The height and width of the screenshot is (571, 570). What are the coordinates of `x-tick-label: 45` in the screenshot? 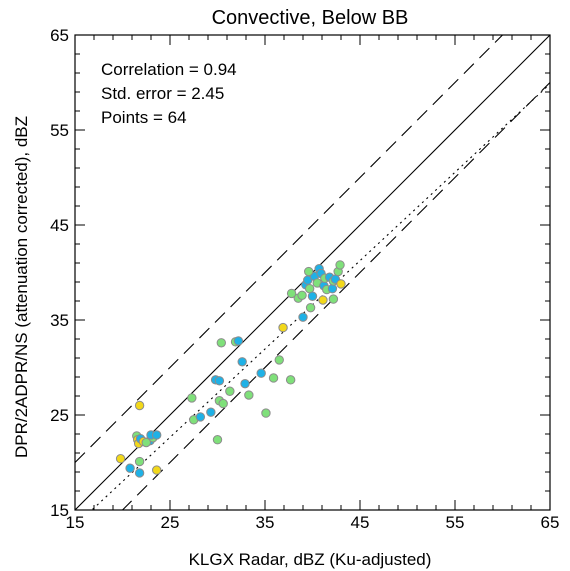 It's located at (360, 522).